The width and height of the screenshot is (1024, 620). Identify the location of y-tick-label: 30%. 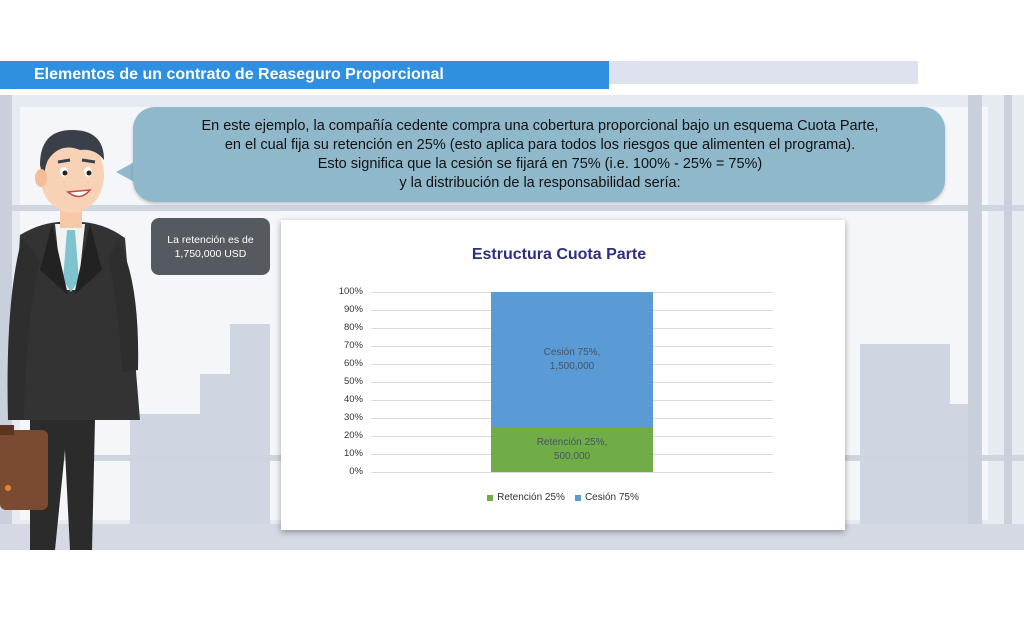
(353, 417).